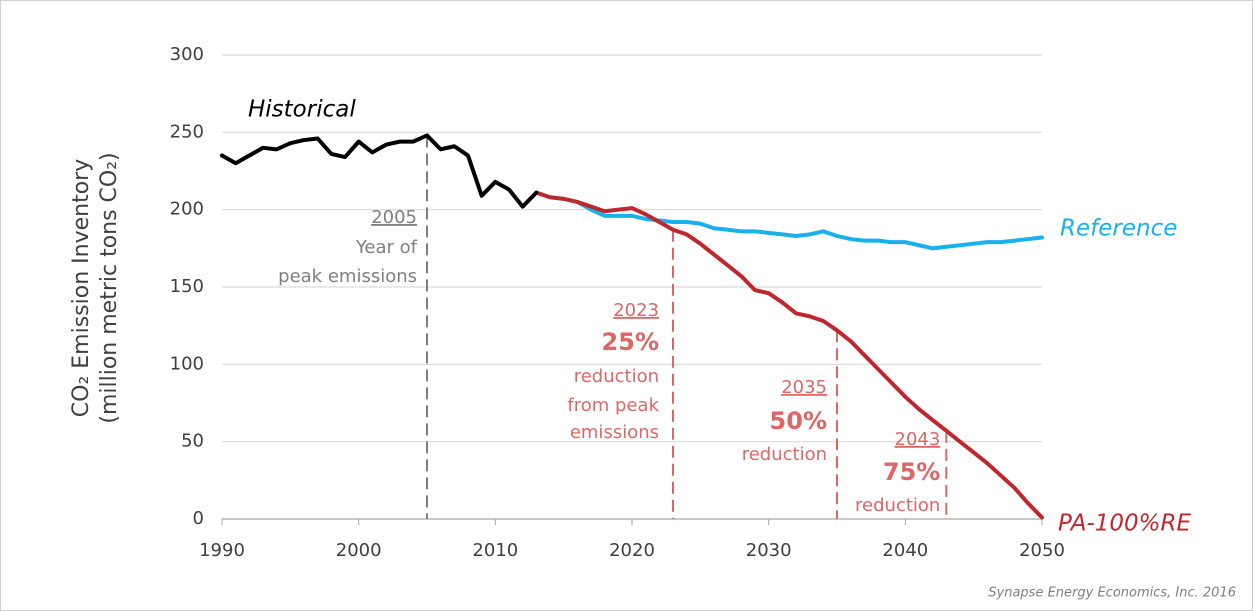  Describe the element at coordinates (614, 432) in the screenshot. I see `annotation-text: emissions` at that location.